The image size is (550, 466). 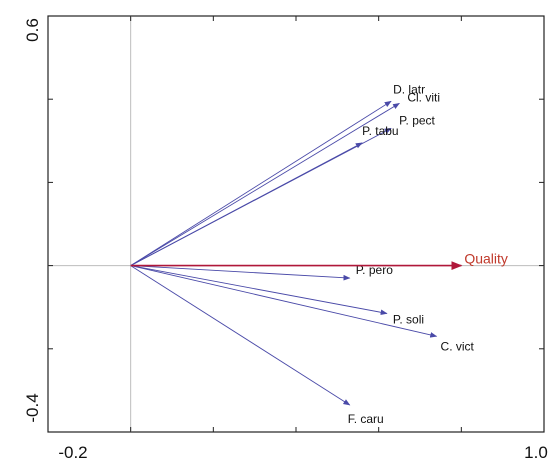 I want to click on species-vector-label: Cl. viti, so click(x=423, y=97).